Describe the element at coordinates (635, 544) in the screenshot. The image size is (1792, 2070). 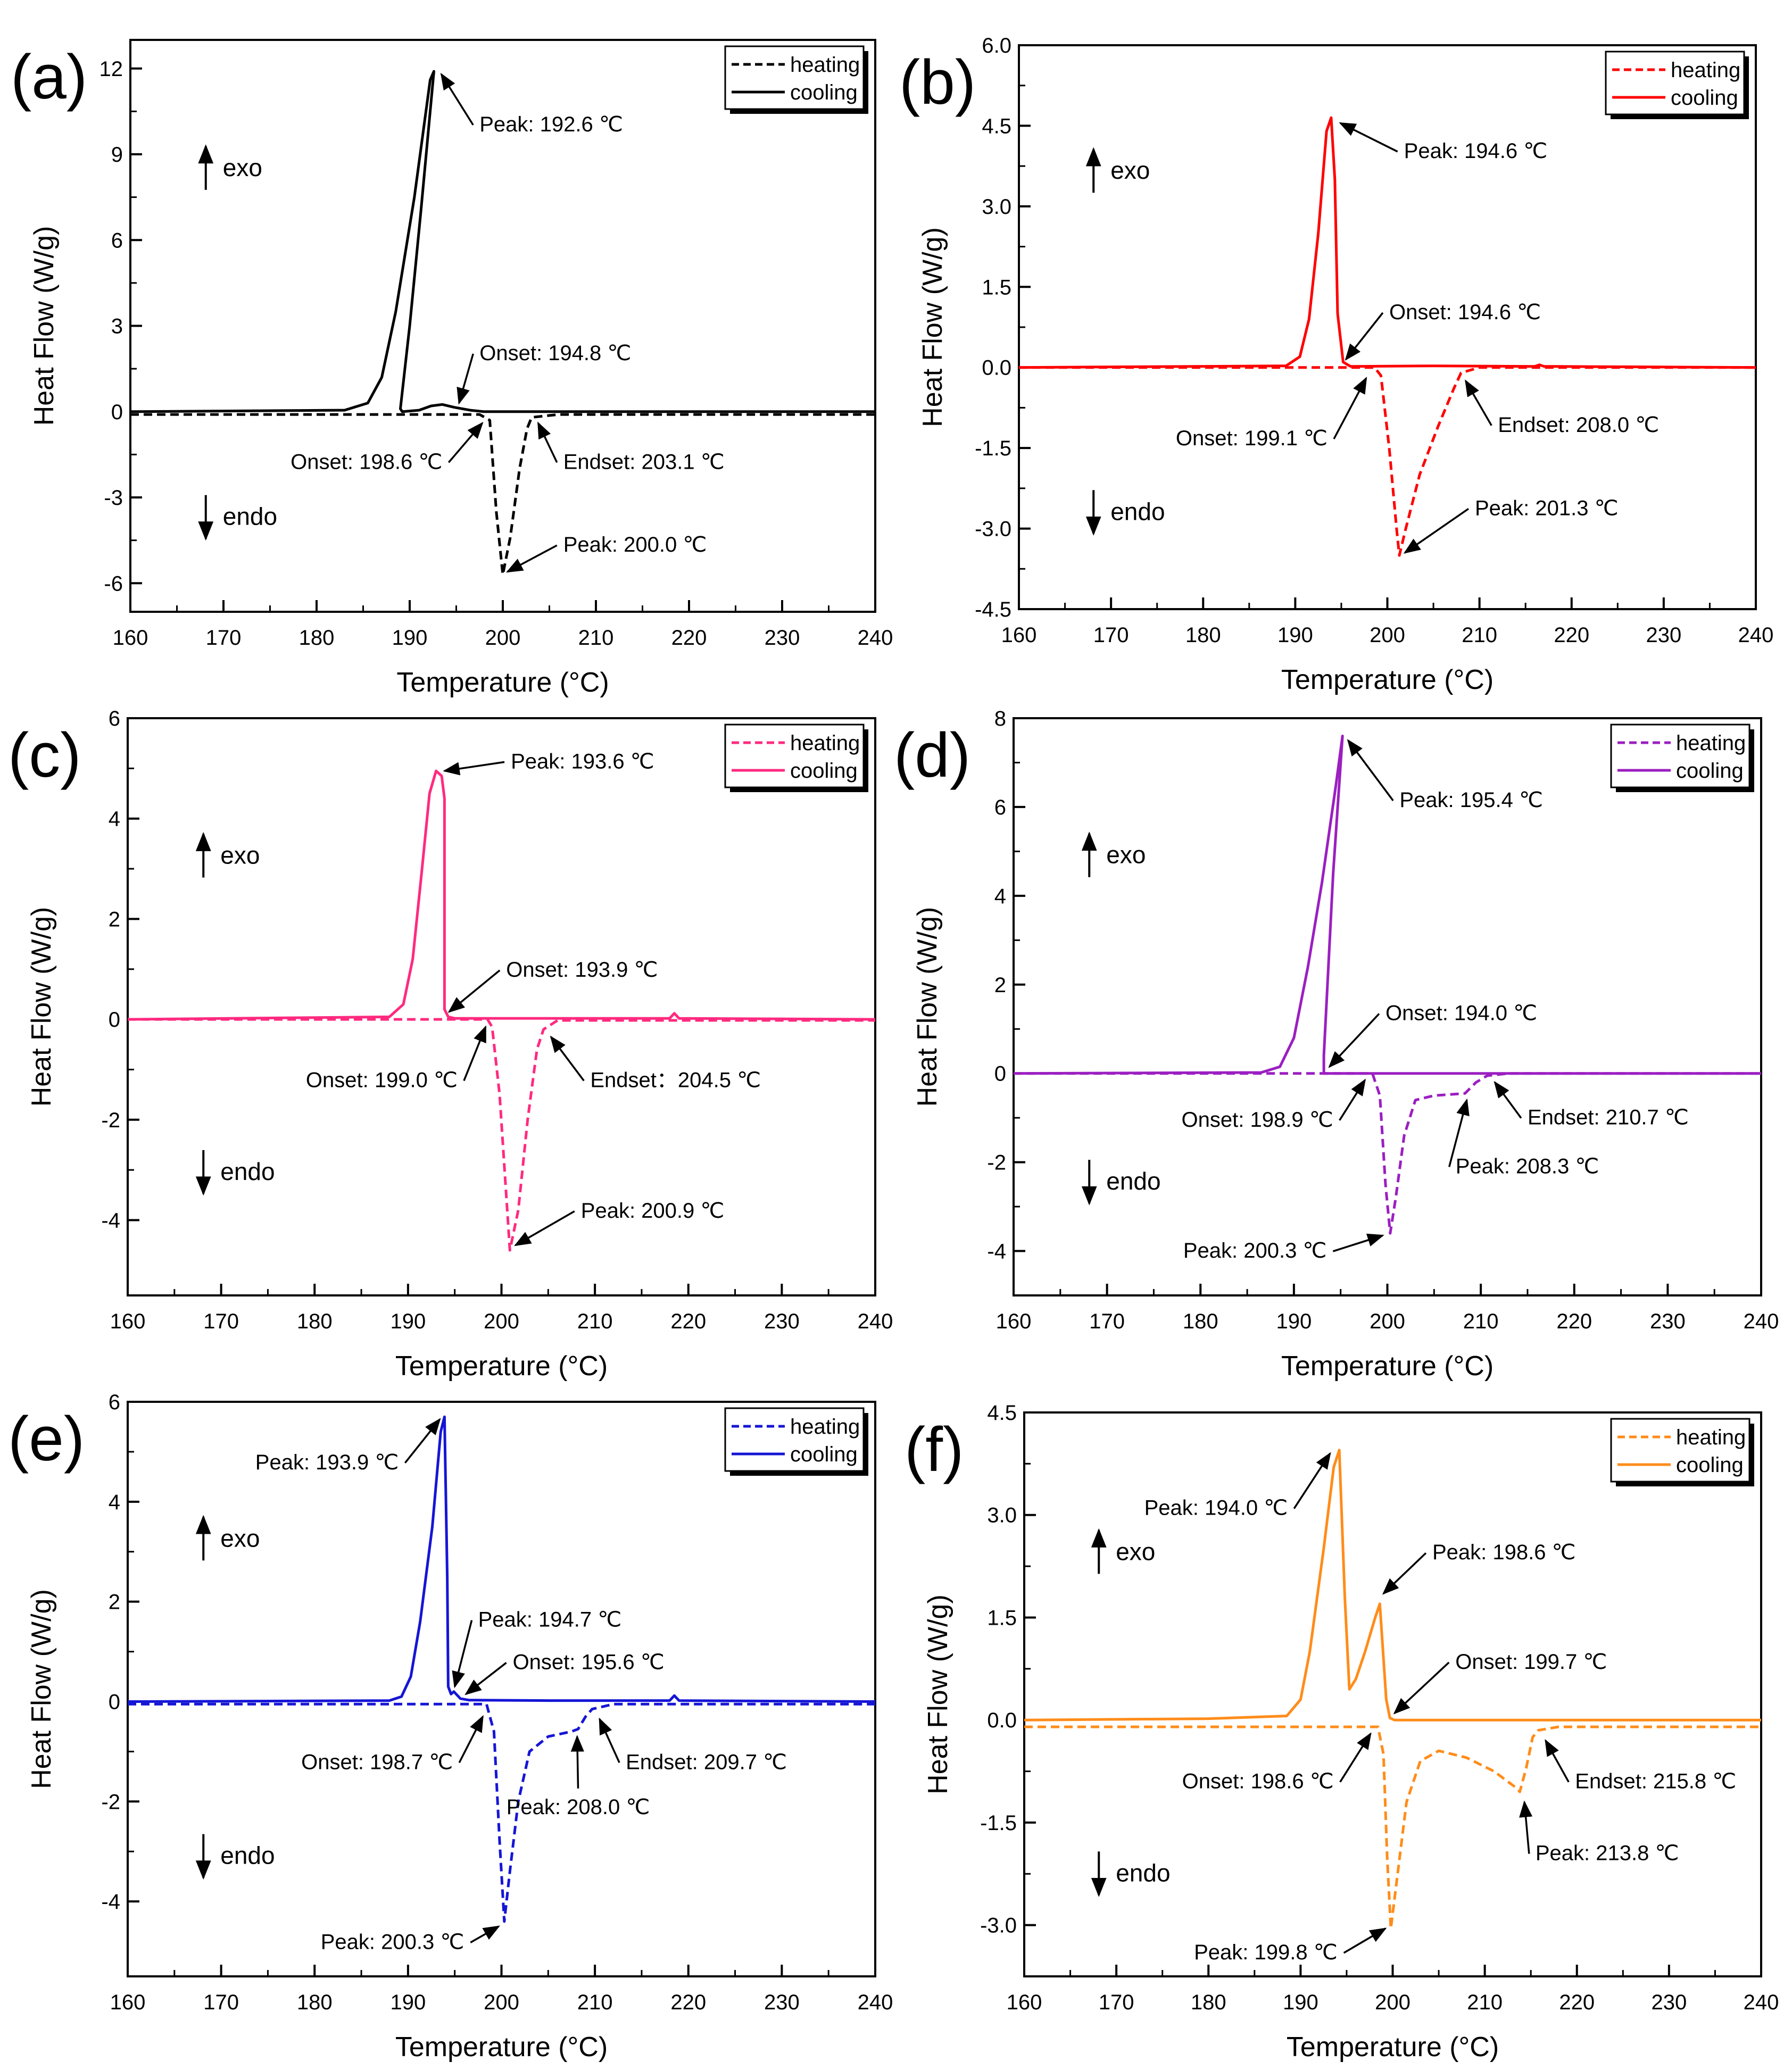
I see `annotation-label: Peak: 200.0 ℃` at that location.